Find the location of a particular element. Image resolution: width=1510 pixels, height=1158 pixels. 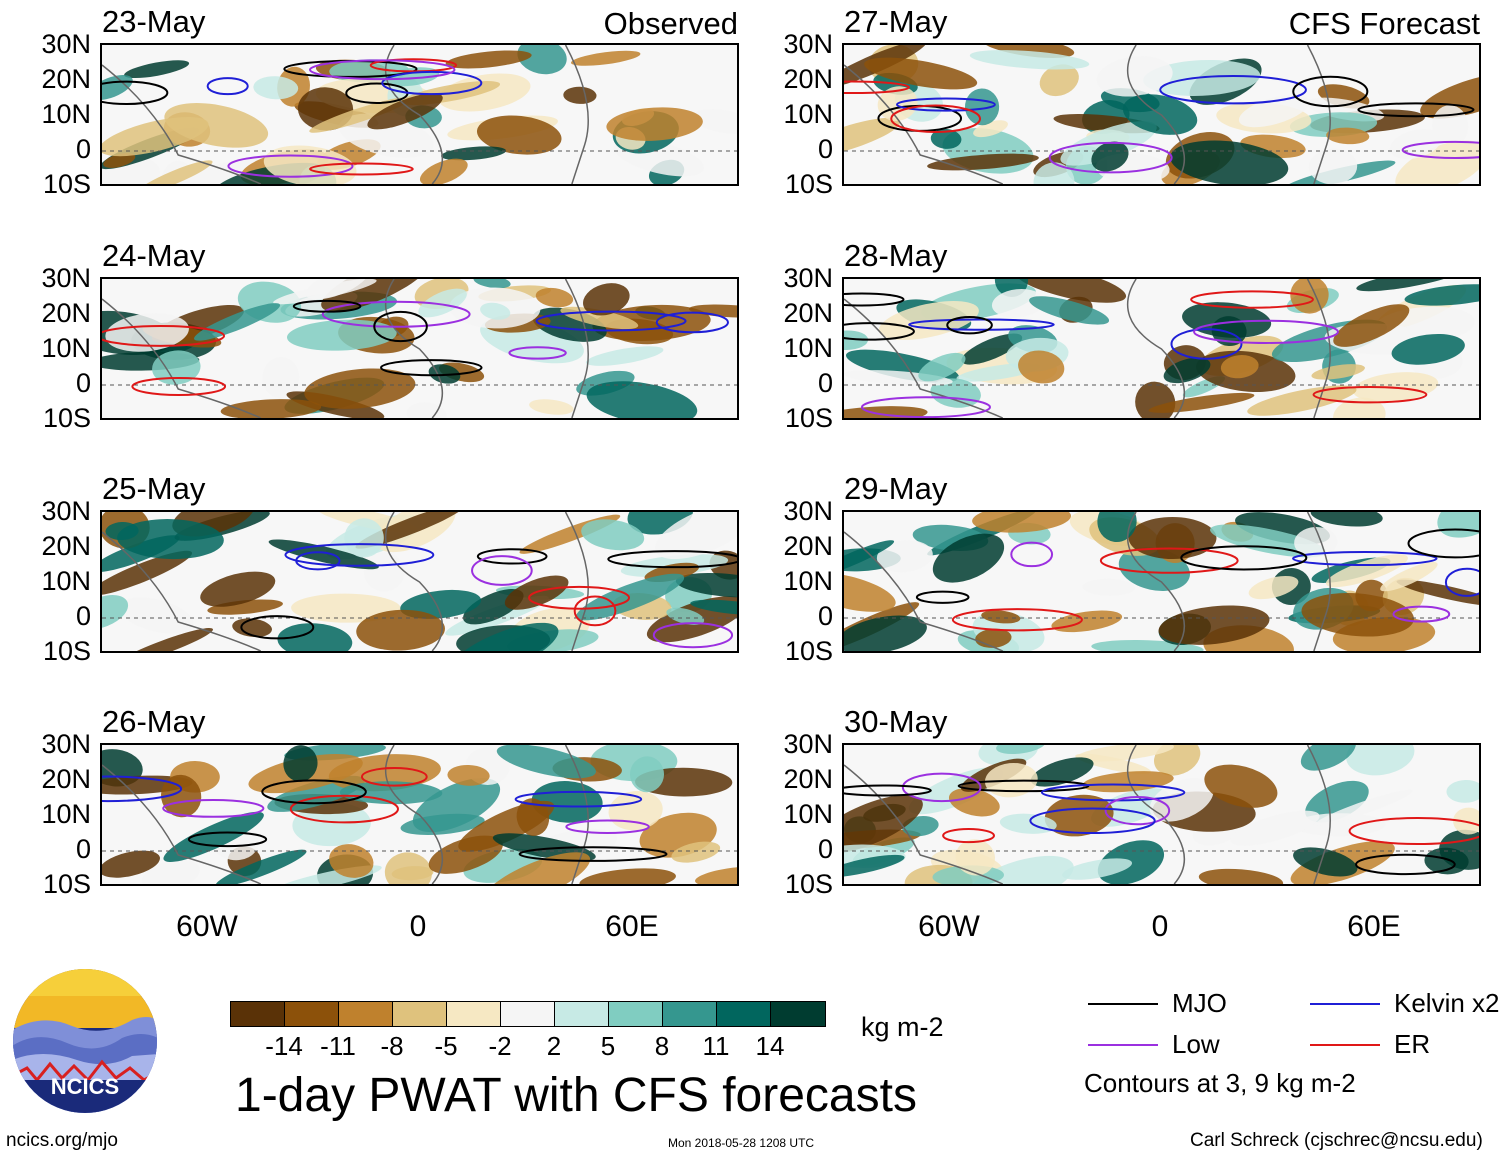

cfs-forecast-label: CFS Forecast is located at coordinates (1384, 23).